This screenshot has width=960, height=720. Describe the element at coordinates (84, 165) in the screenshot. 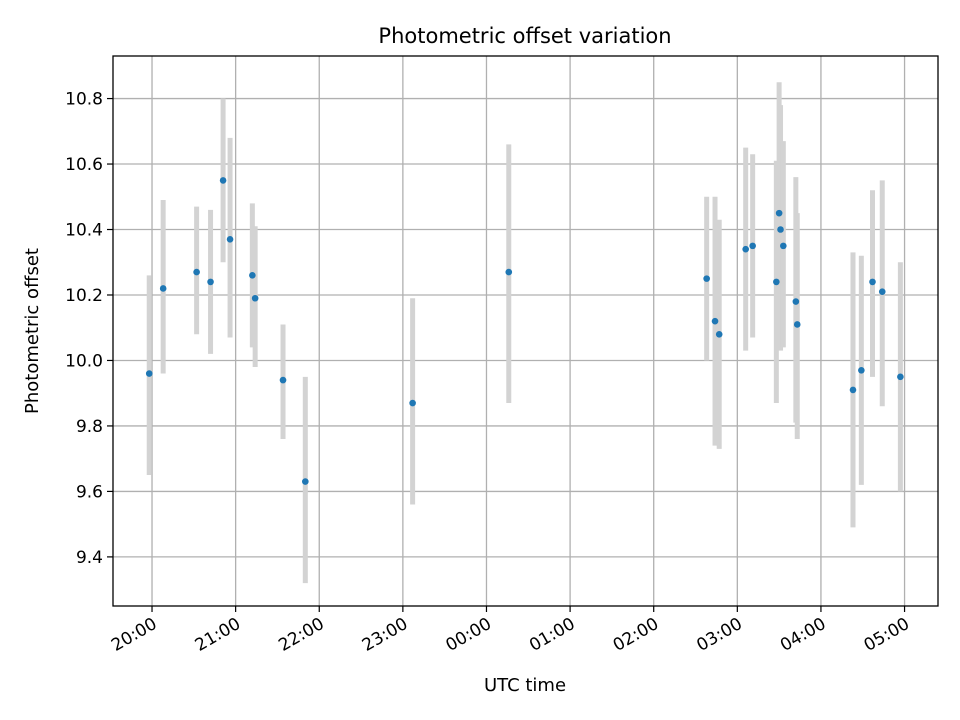

I see `y-tick-label: 10.6` at that location.